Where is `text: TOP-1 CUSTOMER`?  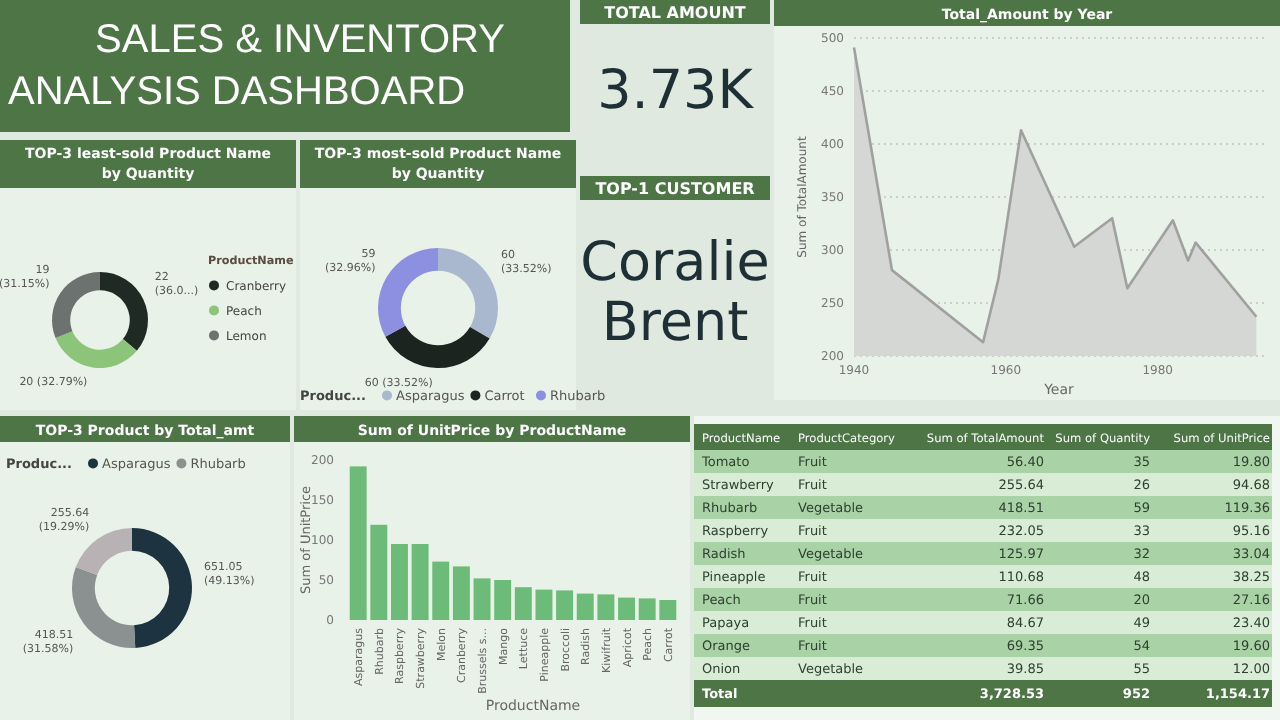 text: TOP-1 CUSTOMER is located at coordinates (675, 189).